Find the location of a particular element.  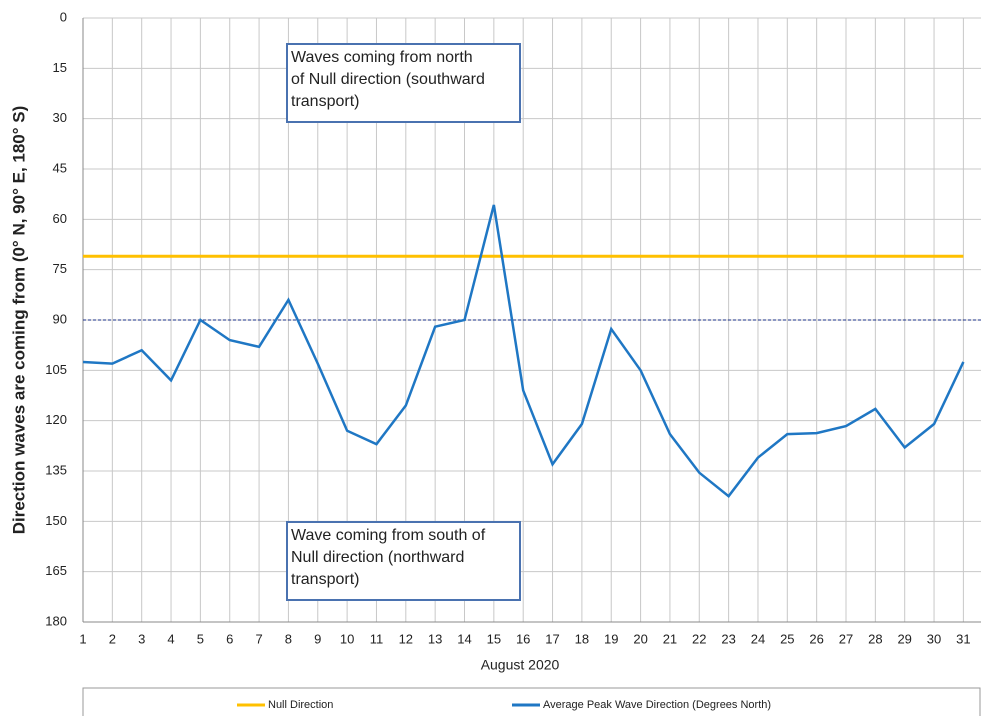

x-tick-label: 9 is located at coordinates (317, 638).